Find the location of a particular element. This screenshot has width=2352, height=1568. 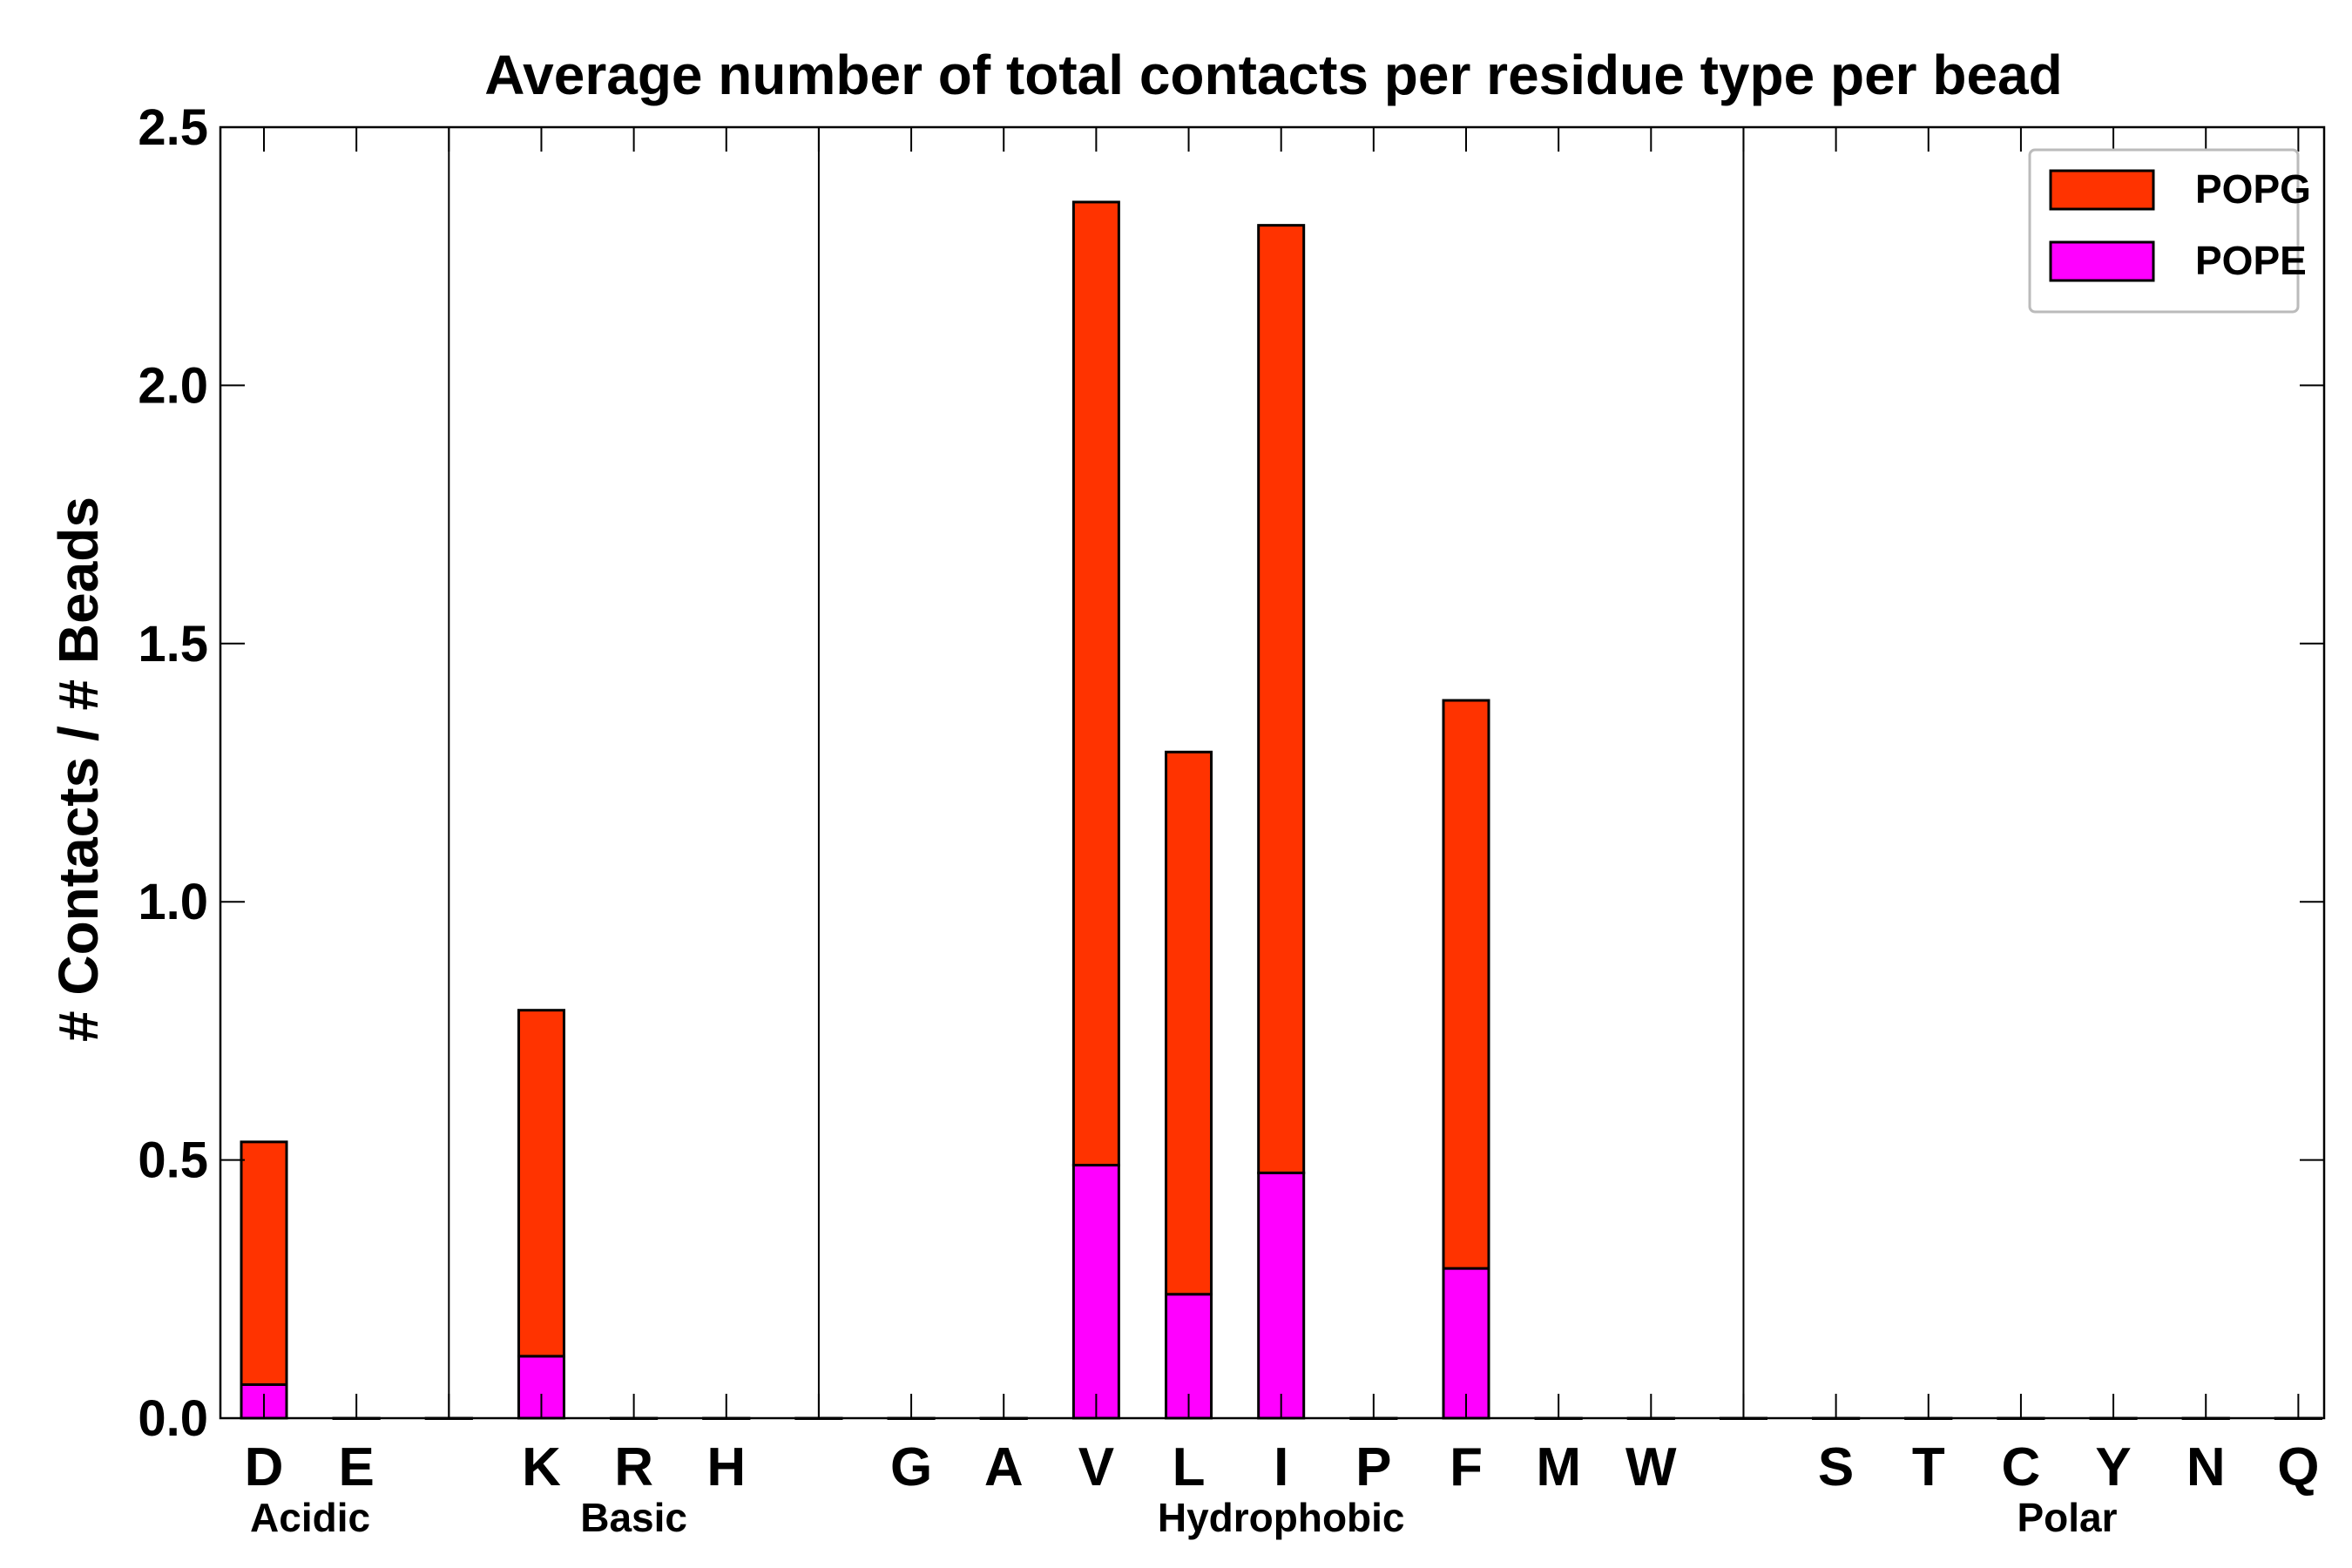

x-tick-label-C: C is located at coordinates (2021, 1467).